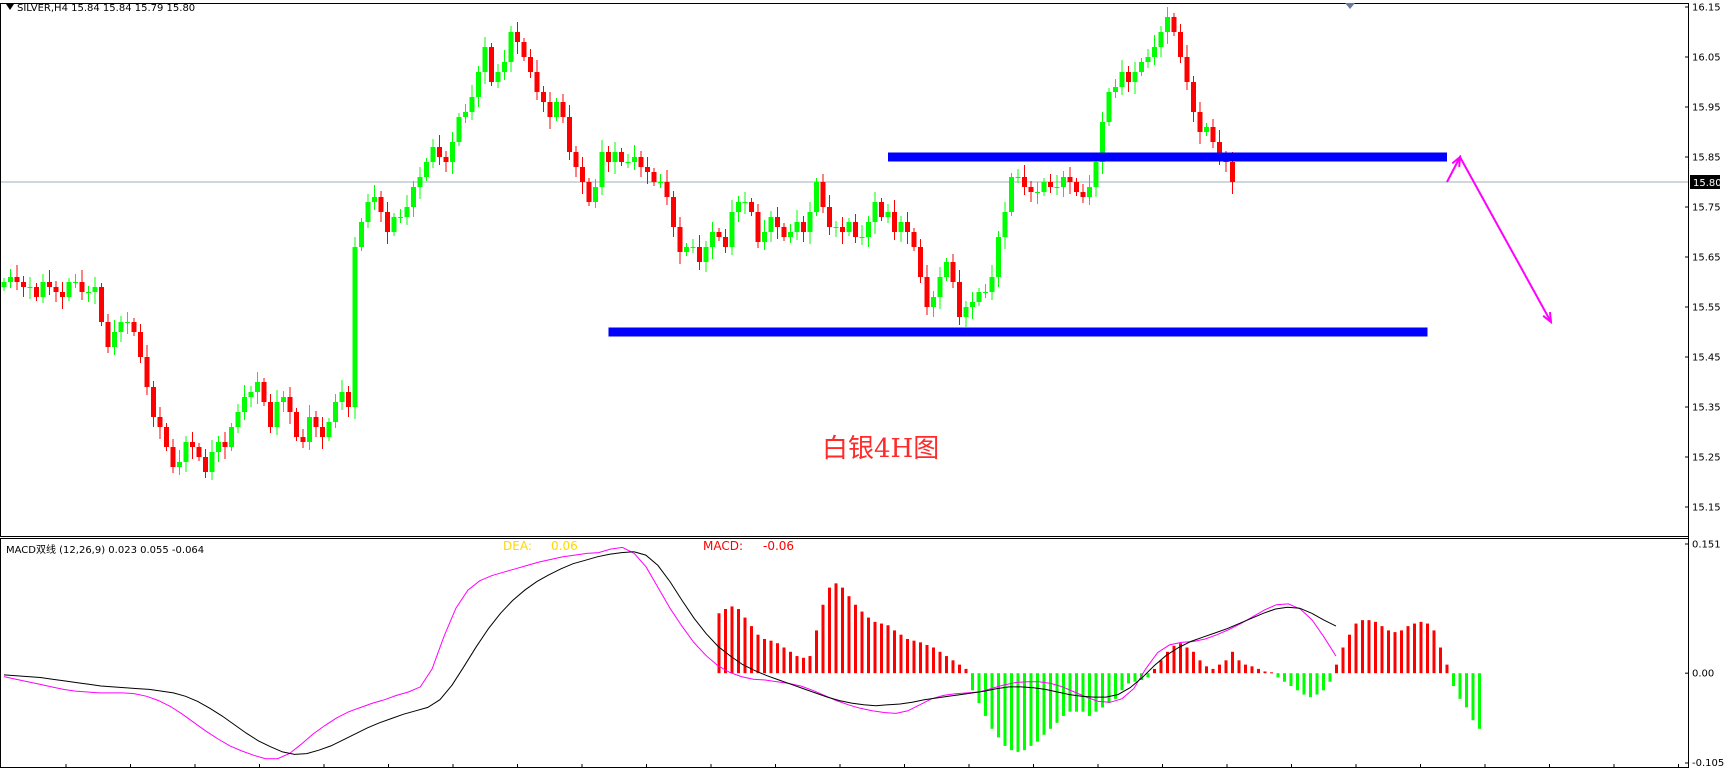 This screenshot has height=773, width=1731. Describe the element at coordinates (1018, 332) in the screenshot. I see `support-resistance-level` at that location.